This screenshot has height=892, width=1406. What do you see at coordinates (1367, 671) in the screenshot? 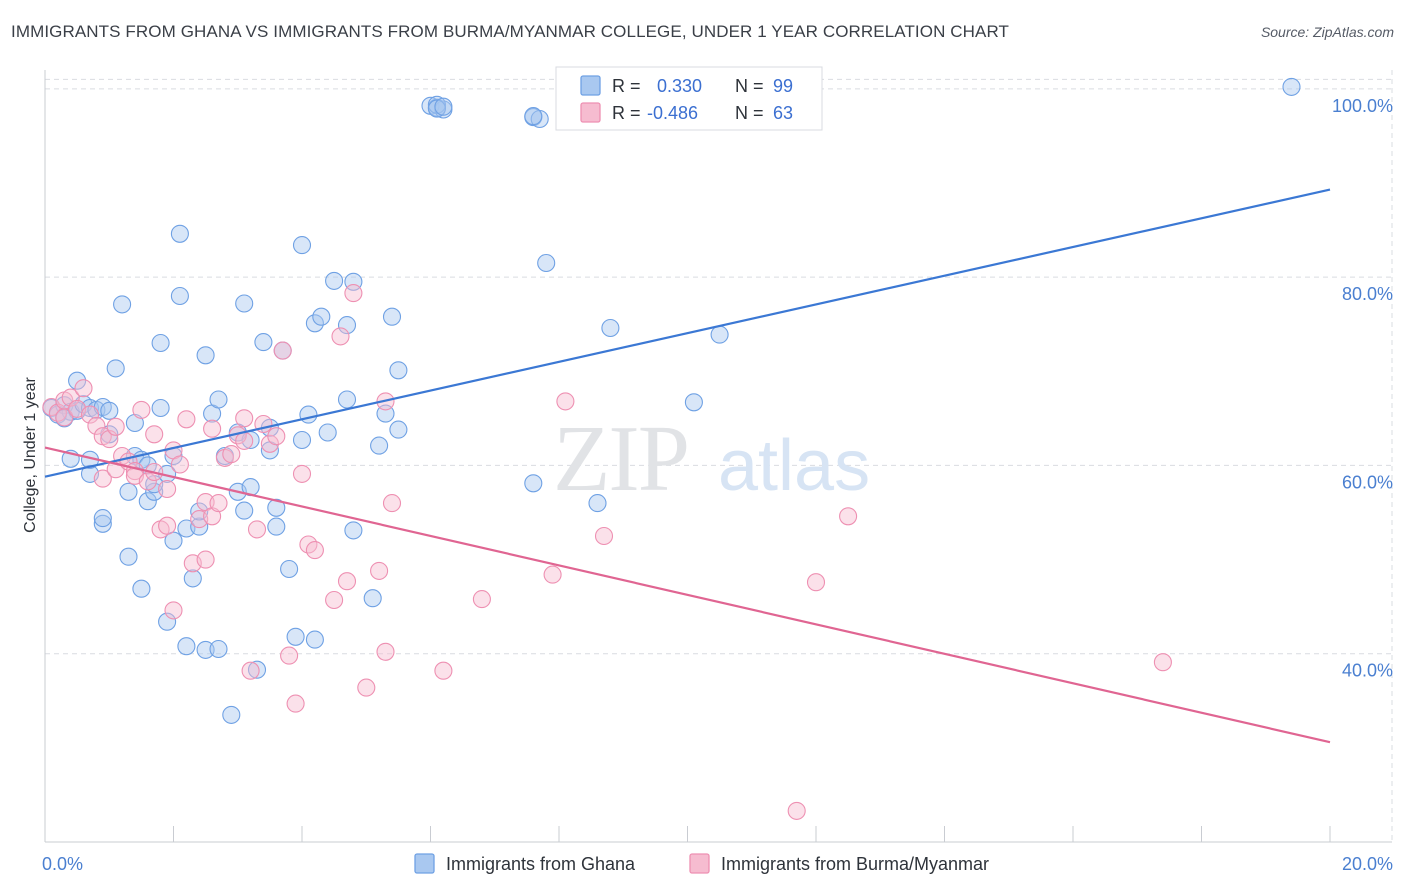
I see `y-tick-label: 40.0%` at bounding box center [1367, 671].